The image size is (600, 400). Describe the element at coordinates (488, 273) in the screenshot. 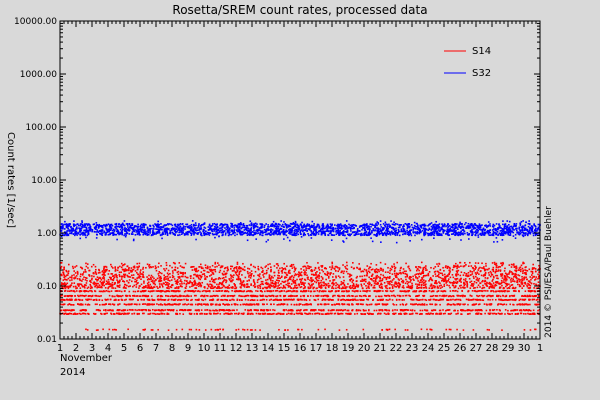

I see `point-s14-1938` at that location.